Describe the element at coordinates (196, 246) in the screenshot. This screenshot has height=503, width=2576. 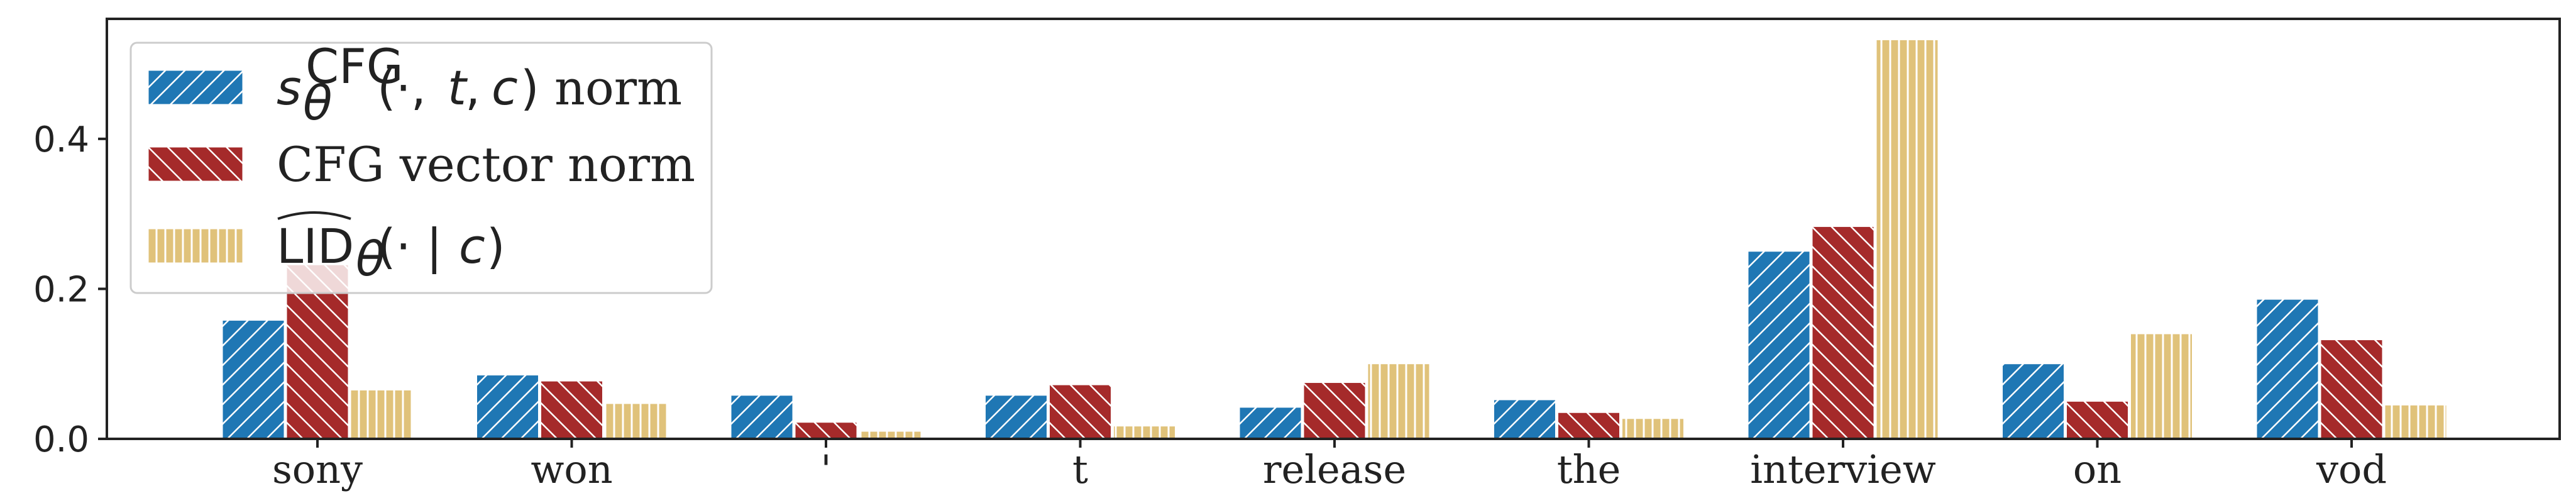
I see `legend-swatch-lid` at that location.